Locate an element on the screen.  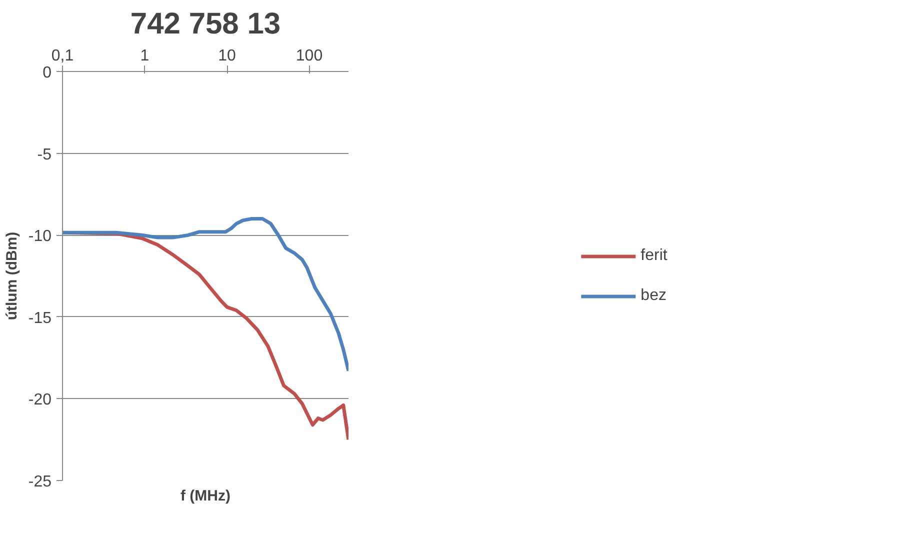
y-tick-label: -25 is located at coordinates (40, 482).